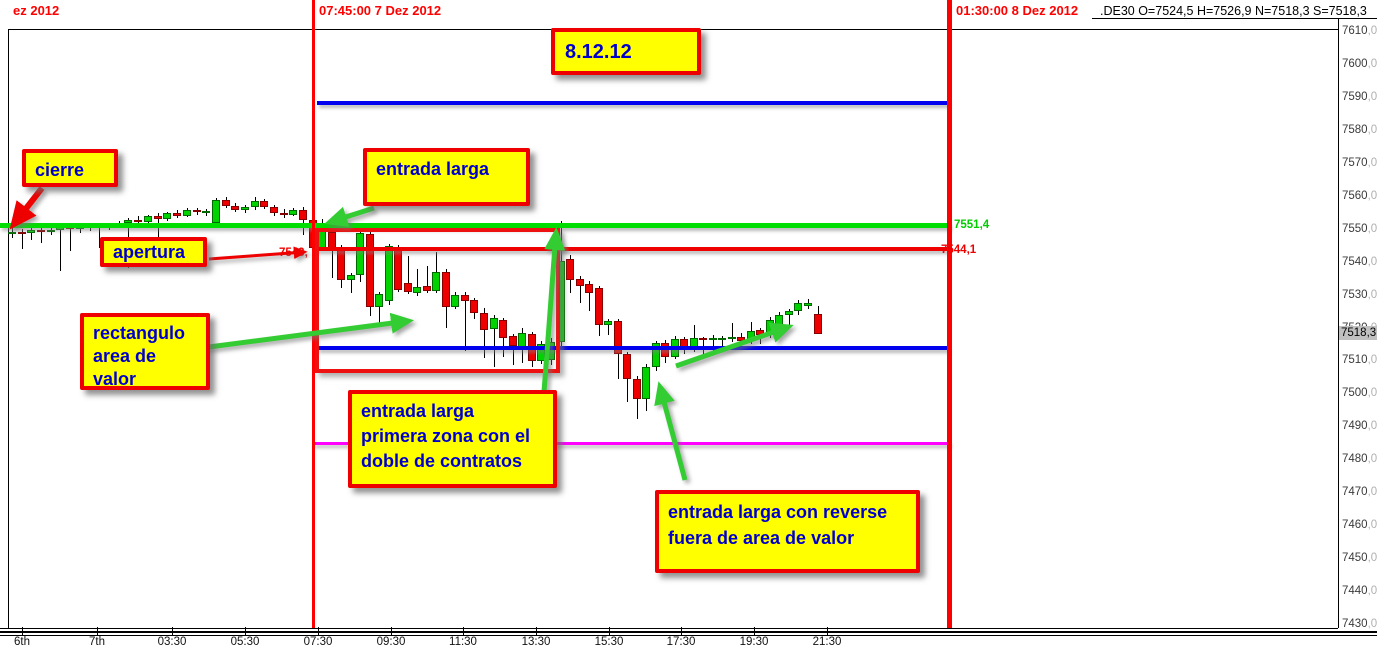 The width and height of the screenshot is (1377, 649). What do you see at coordinates (681, 642) in the screenshot?
I see `x-axis-tick-label: 17:30` at bounding box center [681, 642].